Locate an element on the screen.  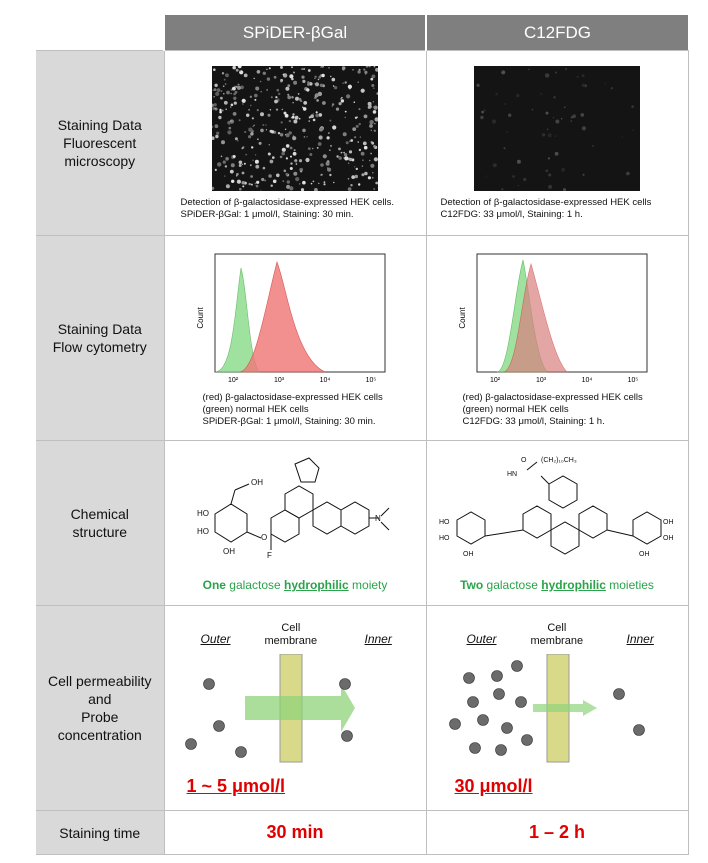
outer-label: Outer is located at coordinates (215, 639).